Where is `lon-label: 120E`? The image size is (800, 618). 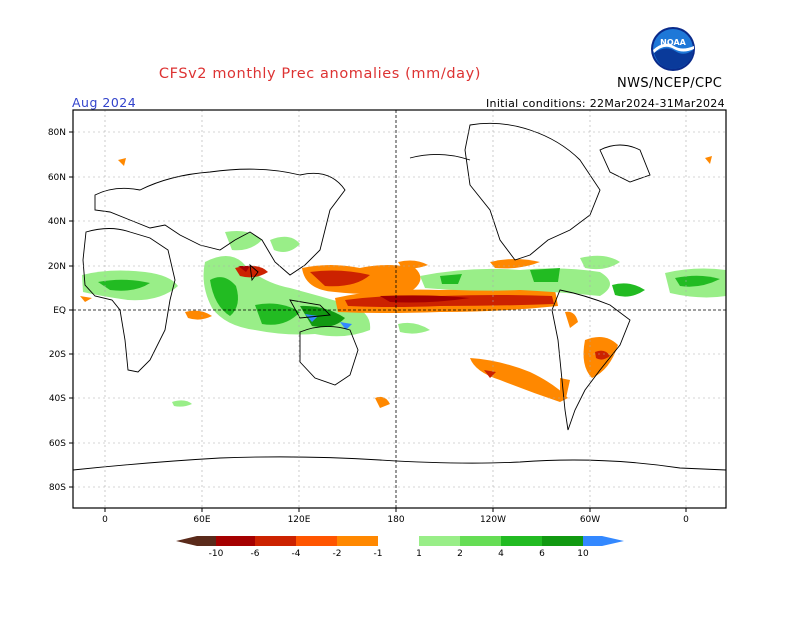 lon-label: 120E is located at coordinates (299, 520).